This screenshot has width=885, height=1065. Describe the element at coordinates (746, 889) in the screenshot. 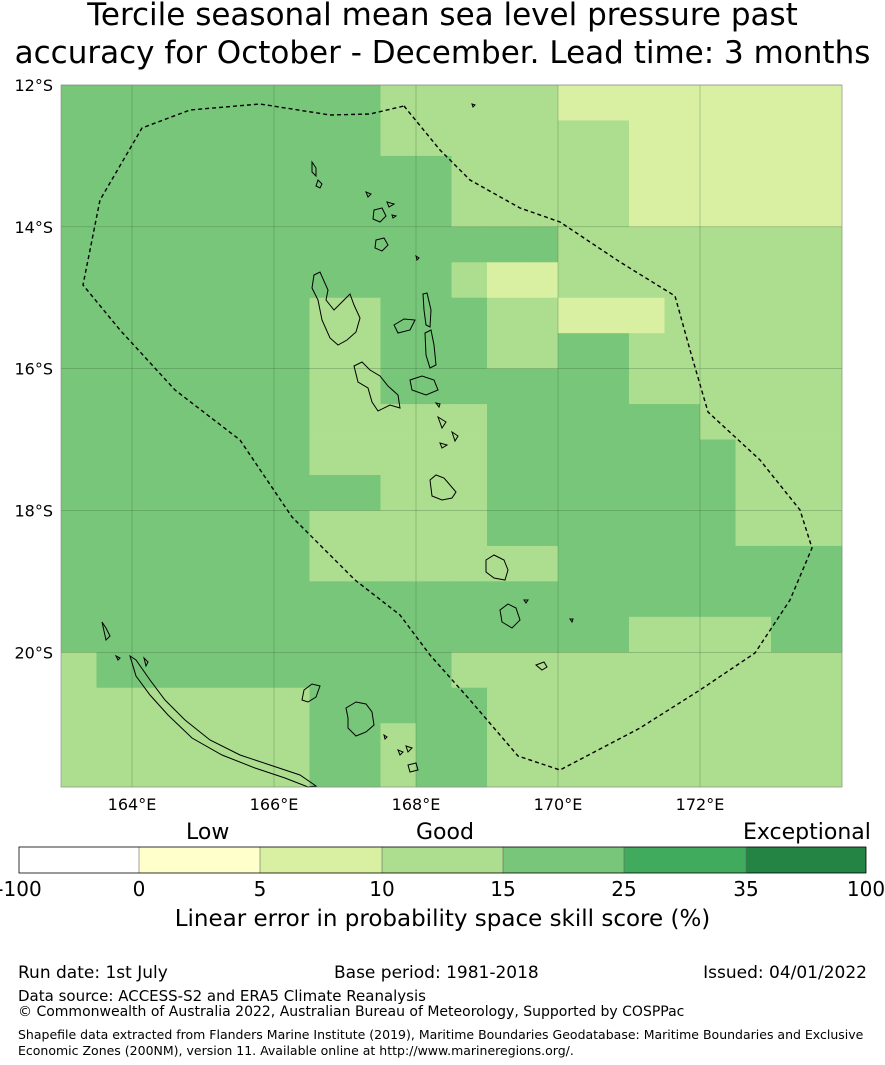

I see `colorbar-tick: 35` at that location.